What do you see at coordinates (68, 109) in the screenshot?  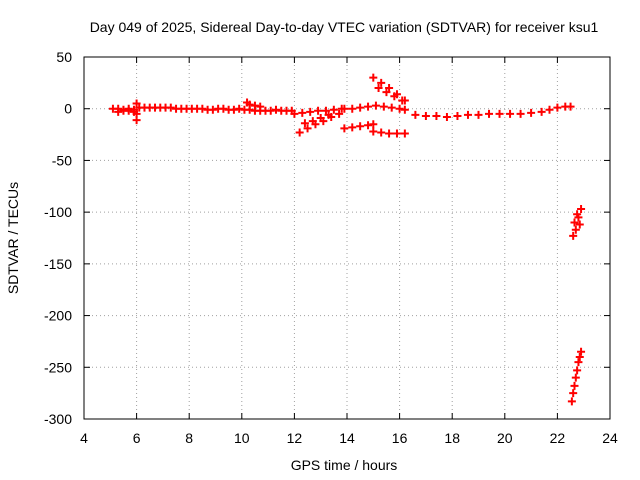 I see `y-tick-label: 0` at bounding box center [68, 109].